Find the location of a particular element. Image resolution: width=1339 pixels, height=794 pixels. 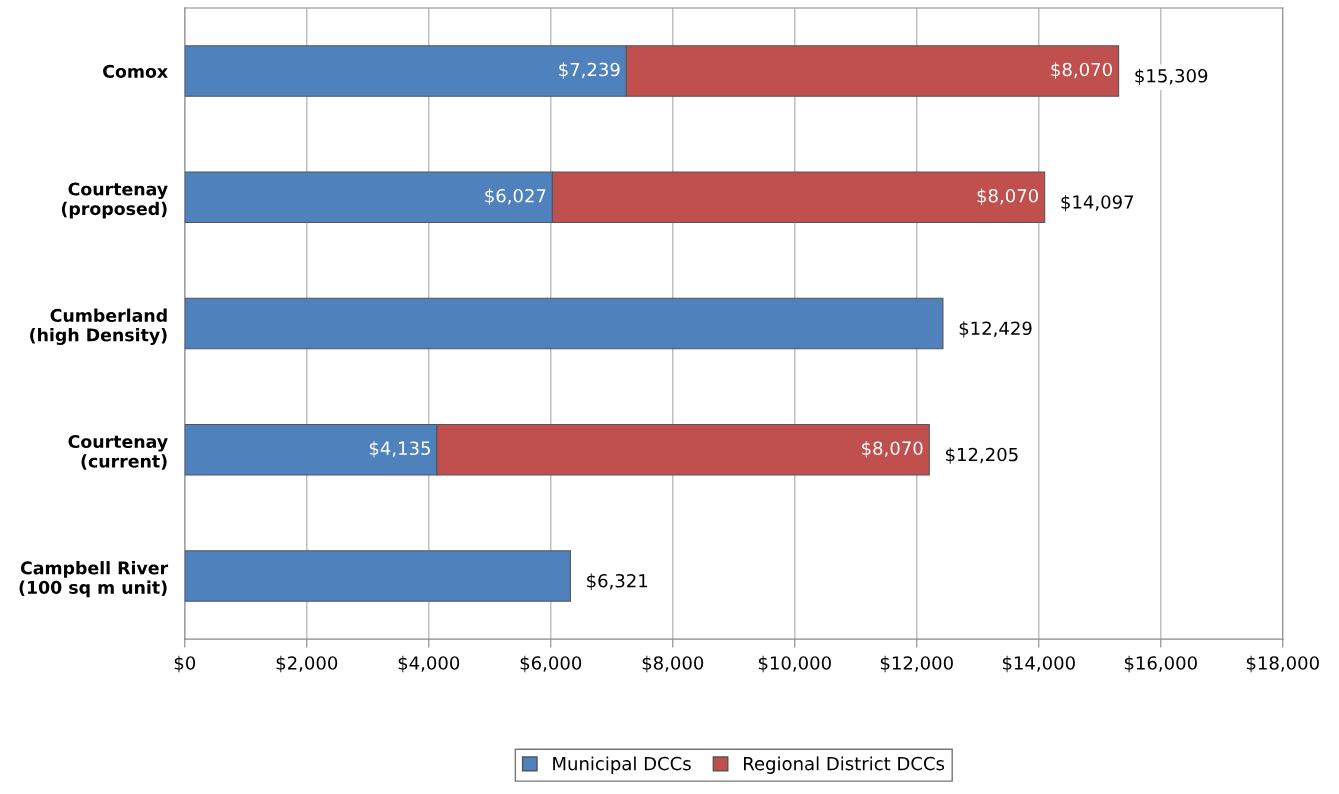

total-label: $6,321 is located at coordinates (617, 581).